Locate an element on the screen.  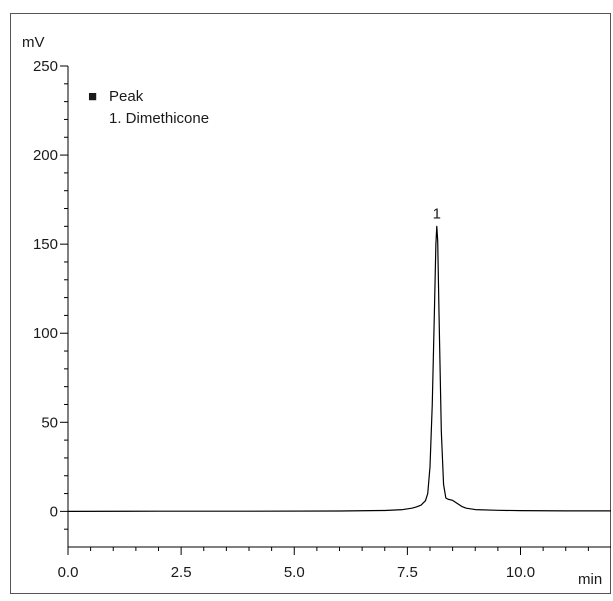
legend: ■ Peak 1. Dimethicone is located at coordinates (148, 107).